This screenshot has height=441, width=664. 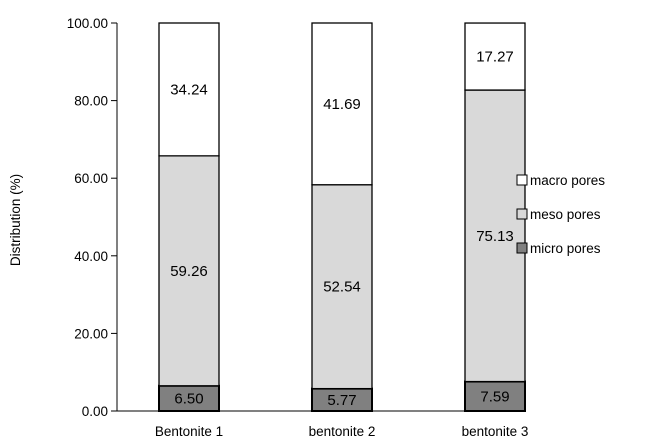 I want to click on data-label-meso-pores-2: 52.54, so click(x=342, y=287).